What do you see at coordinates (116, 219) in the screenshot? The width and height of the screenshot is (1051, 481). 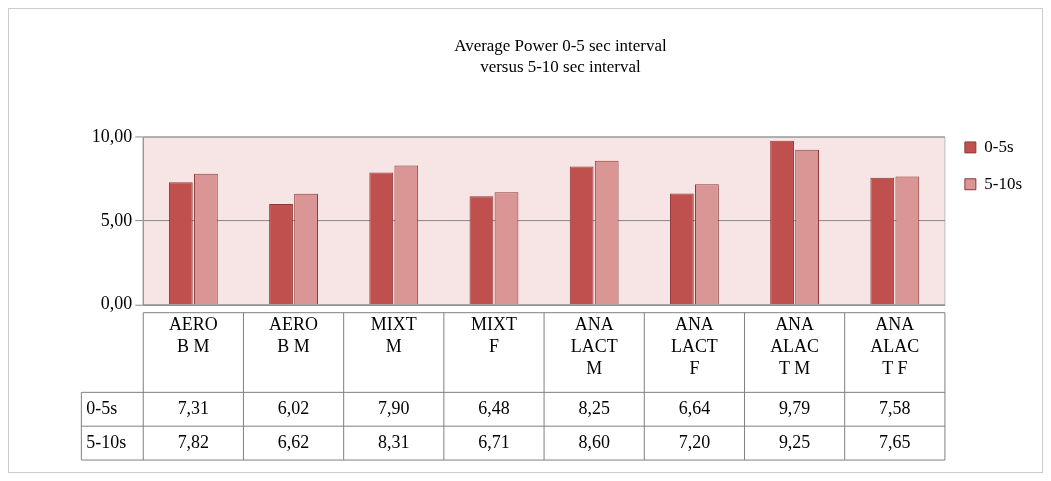 I see `y-tick-label: 5,00` at bounding box center [116, 219].